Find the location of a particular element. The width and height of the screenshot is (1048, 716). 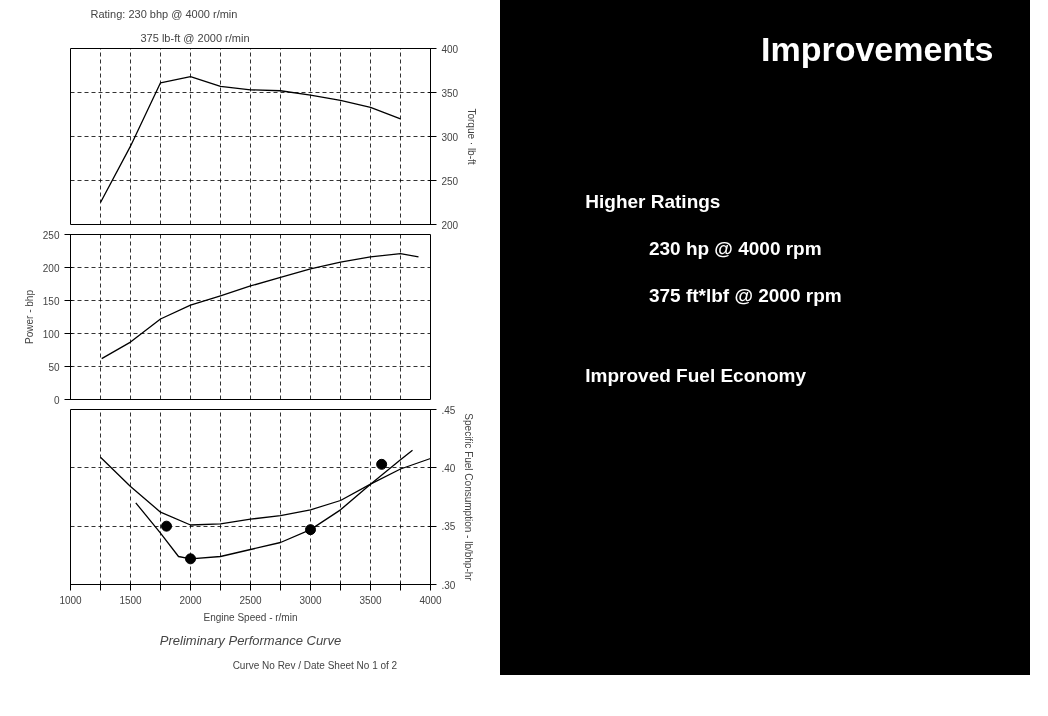

x-tick-label: 3500 is located at coordinates (371, 600).